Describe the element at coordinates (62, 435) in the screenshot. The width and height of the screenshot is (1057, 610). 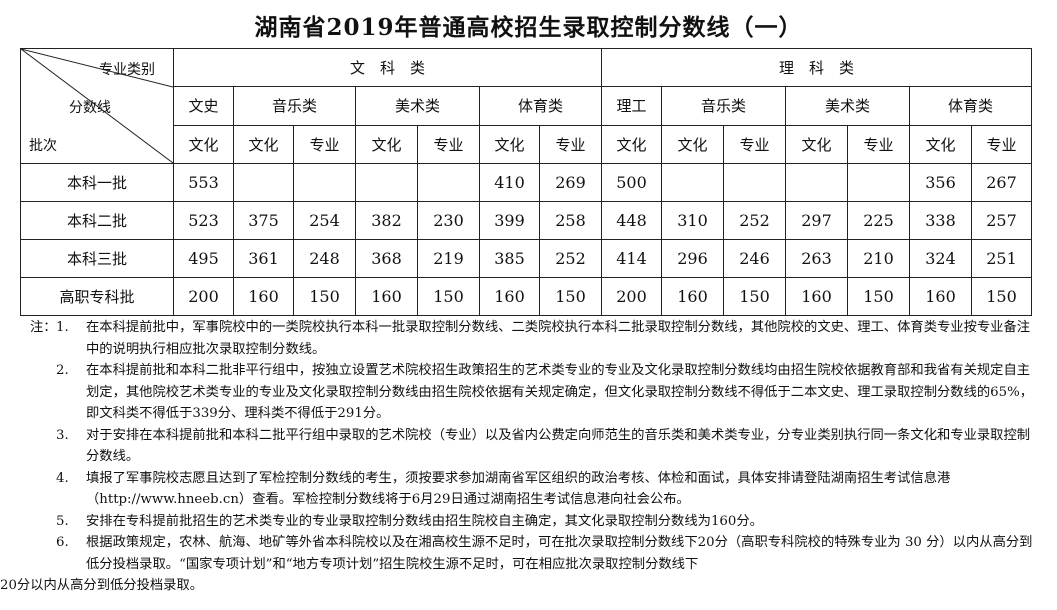
I see `note-number: 3.` at that location.